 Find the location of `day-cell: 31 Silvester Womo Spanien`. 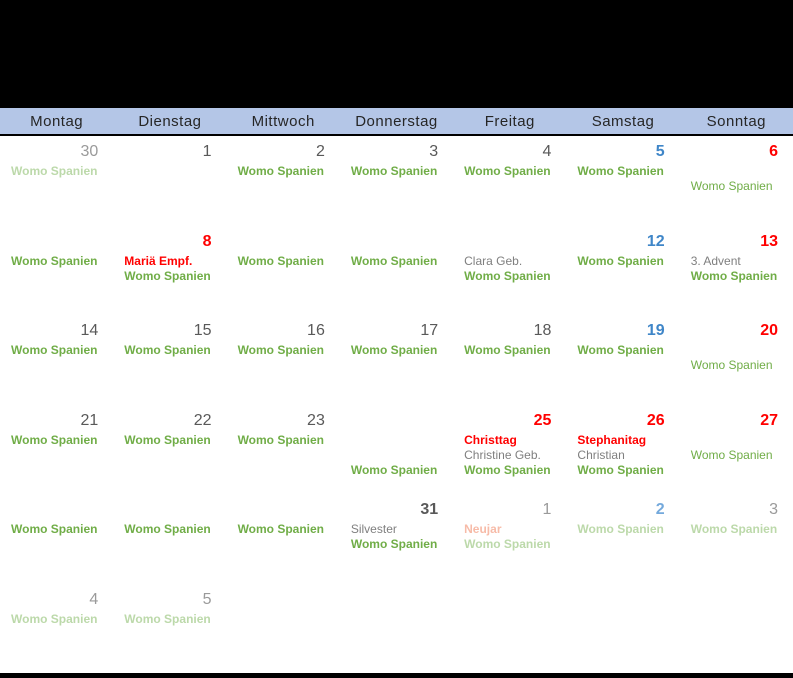

day-cell: 31 Silvester Womo Spanien is located at coordinates (396, 539).